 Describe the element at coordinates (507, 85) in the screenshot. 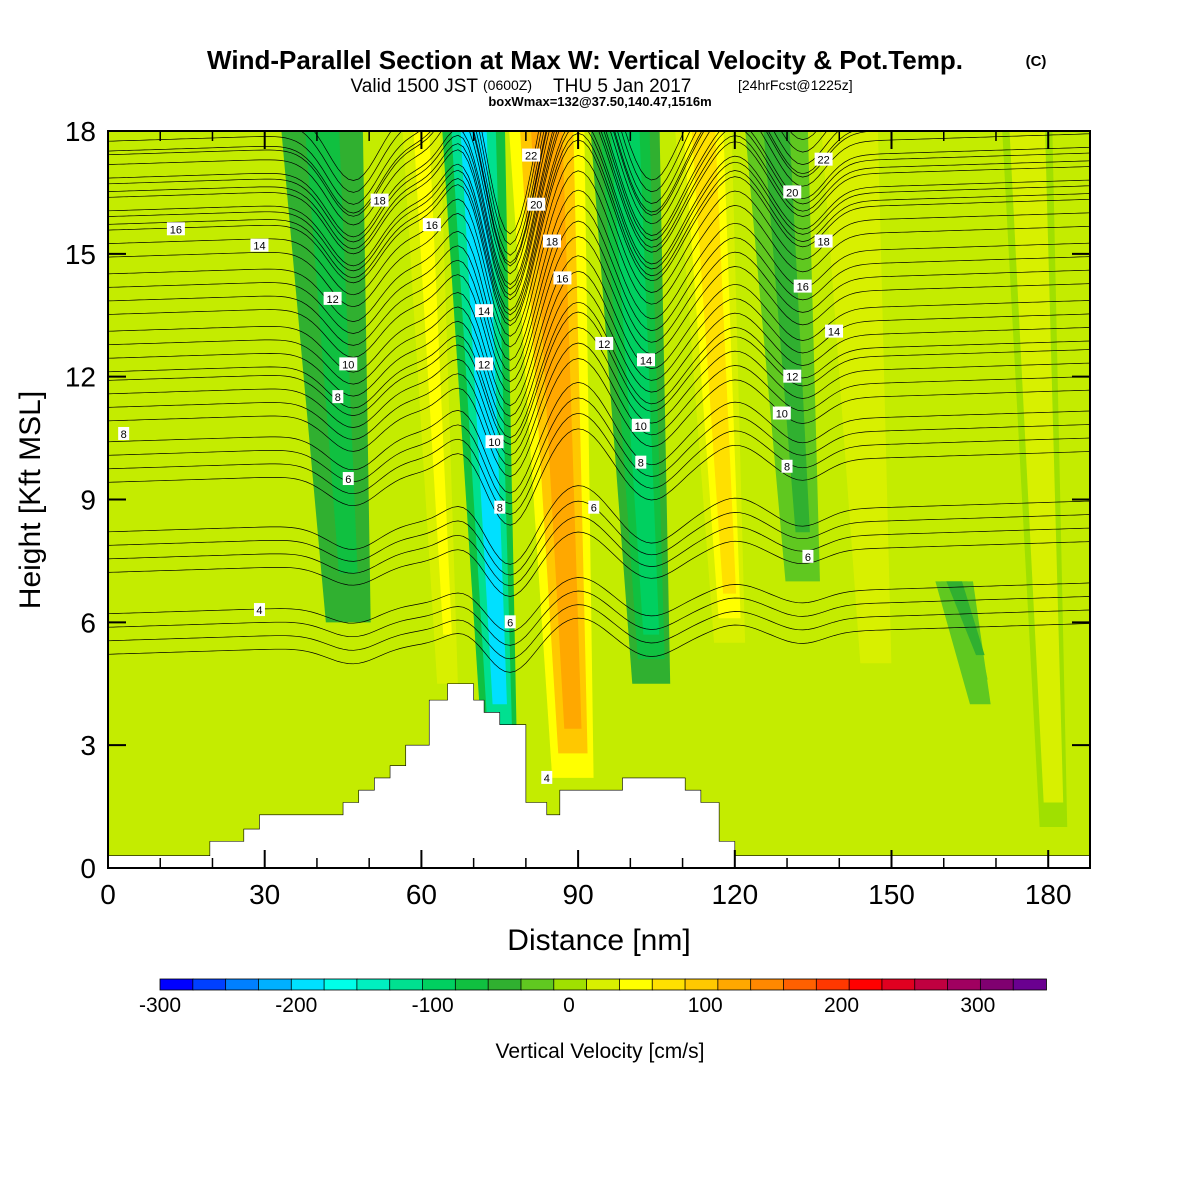

I see `subtitle-zulu: (0600Z)` at that location.